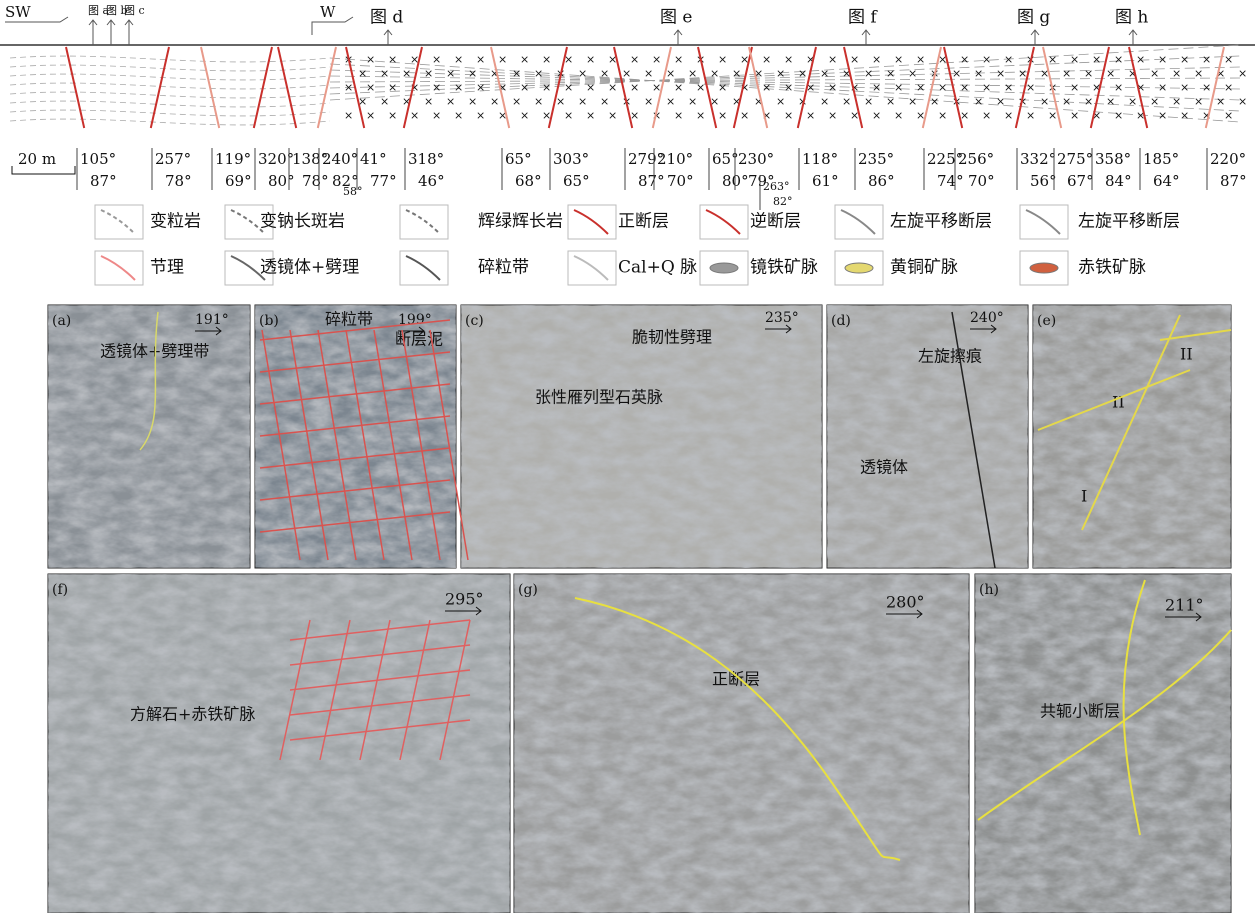 This screenshot has height=913, width=1255. Describe the element at coordinates (881, 181) in the screenshot. I see `dip: 86°` at that location.